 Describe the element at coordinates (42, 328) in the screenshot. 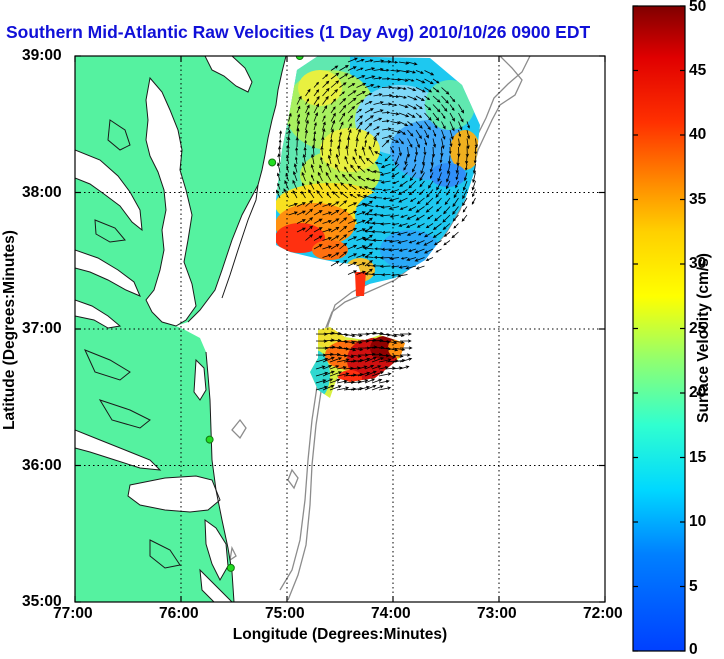

I see `y-tick-label: 37:00` at that location.